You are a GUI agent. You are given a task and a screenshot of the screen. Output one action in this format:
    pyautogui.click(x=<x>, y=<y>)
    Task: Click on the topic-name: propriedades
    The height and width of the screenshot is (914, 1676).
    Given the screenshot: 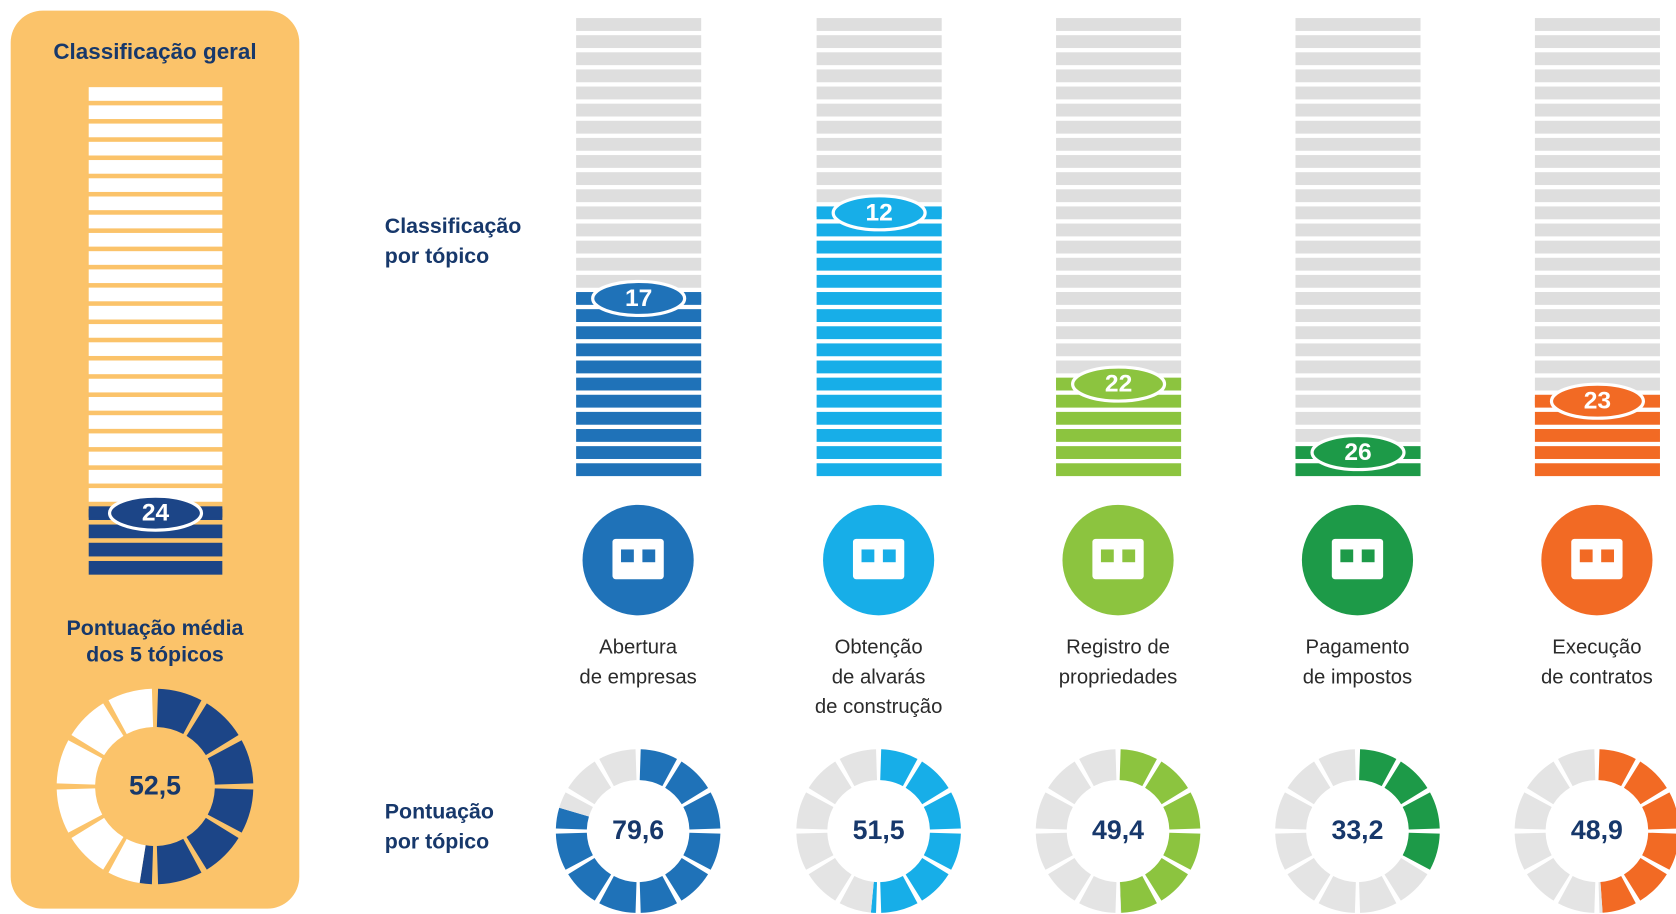 What is the action you would take?
    pyautogui.click(x=1118, y=677)
    